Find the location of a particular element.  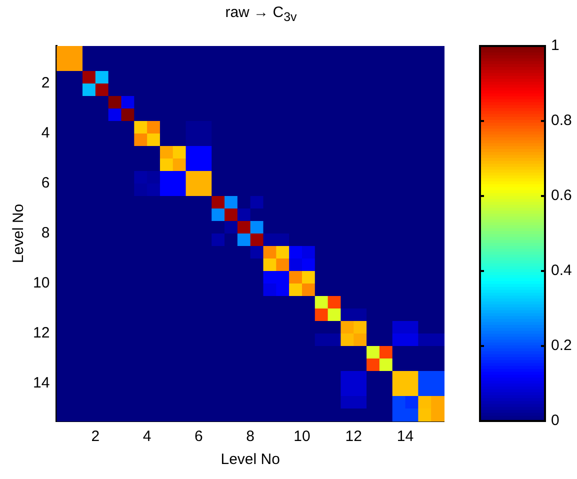

x-axis-title: Level No is located at coordinates (250, 459).